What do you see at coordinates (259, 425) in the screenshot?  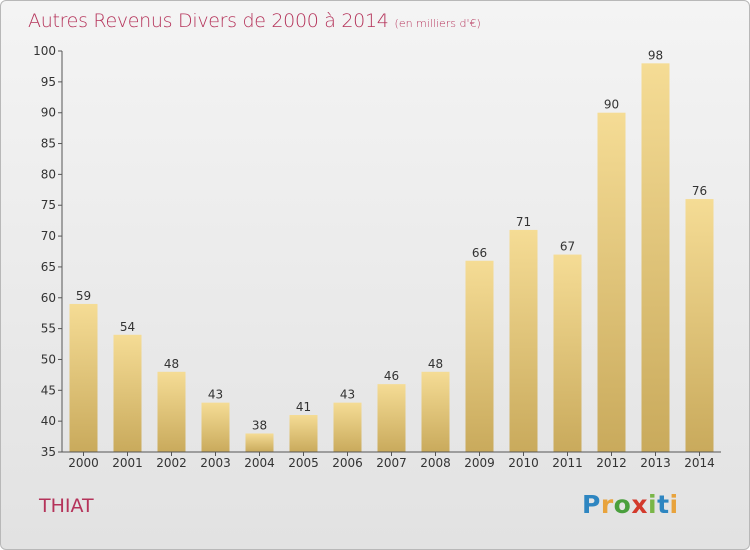 I see `bar-value-label: 38` at bounding box center [259, 425].